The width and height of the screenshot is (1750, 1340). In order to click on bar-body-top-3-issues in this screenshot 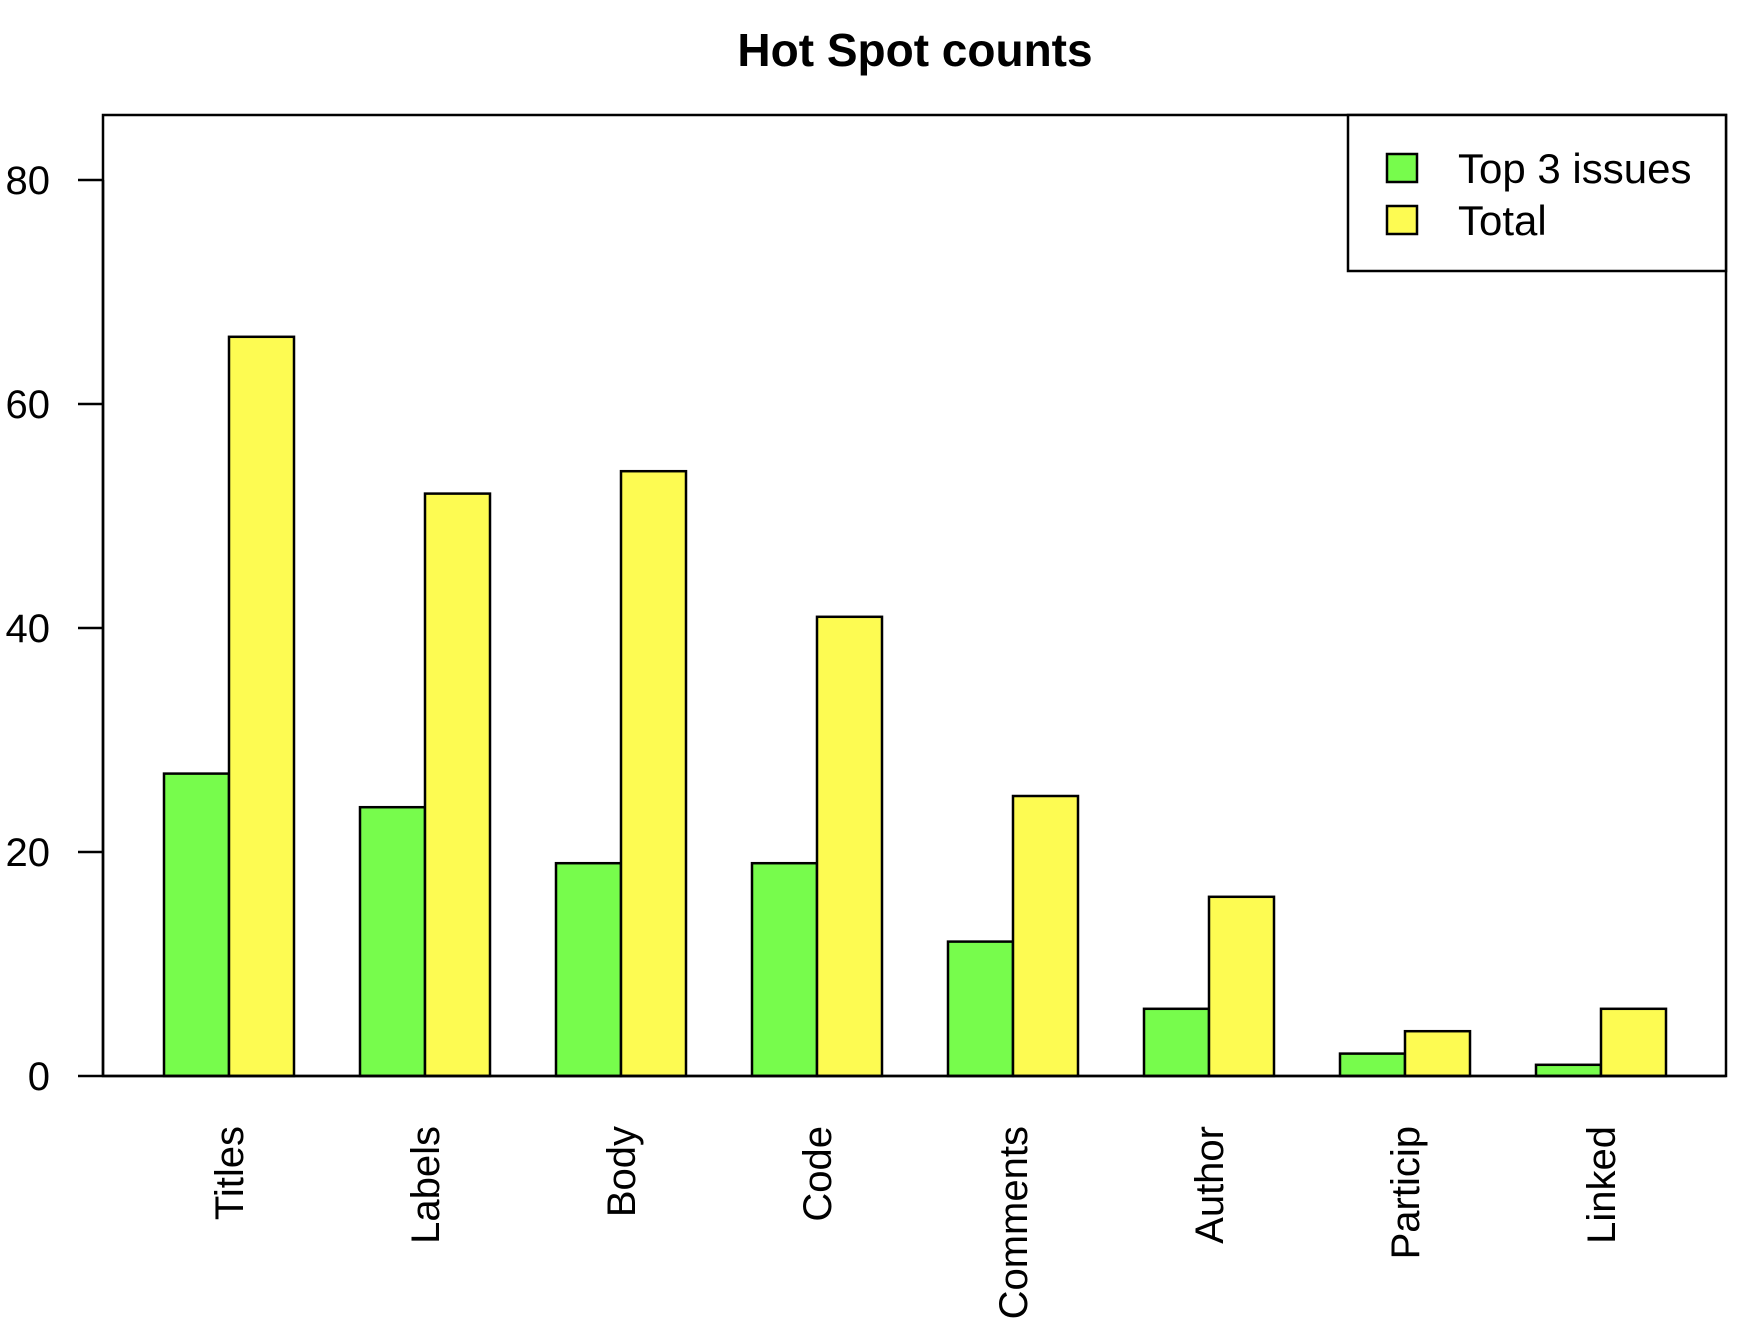, I will do `click(588, 969)`.